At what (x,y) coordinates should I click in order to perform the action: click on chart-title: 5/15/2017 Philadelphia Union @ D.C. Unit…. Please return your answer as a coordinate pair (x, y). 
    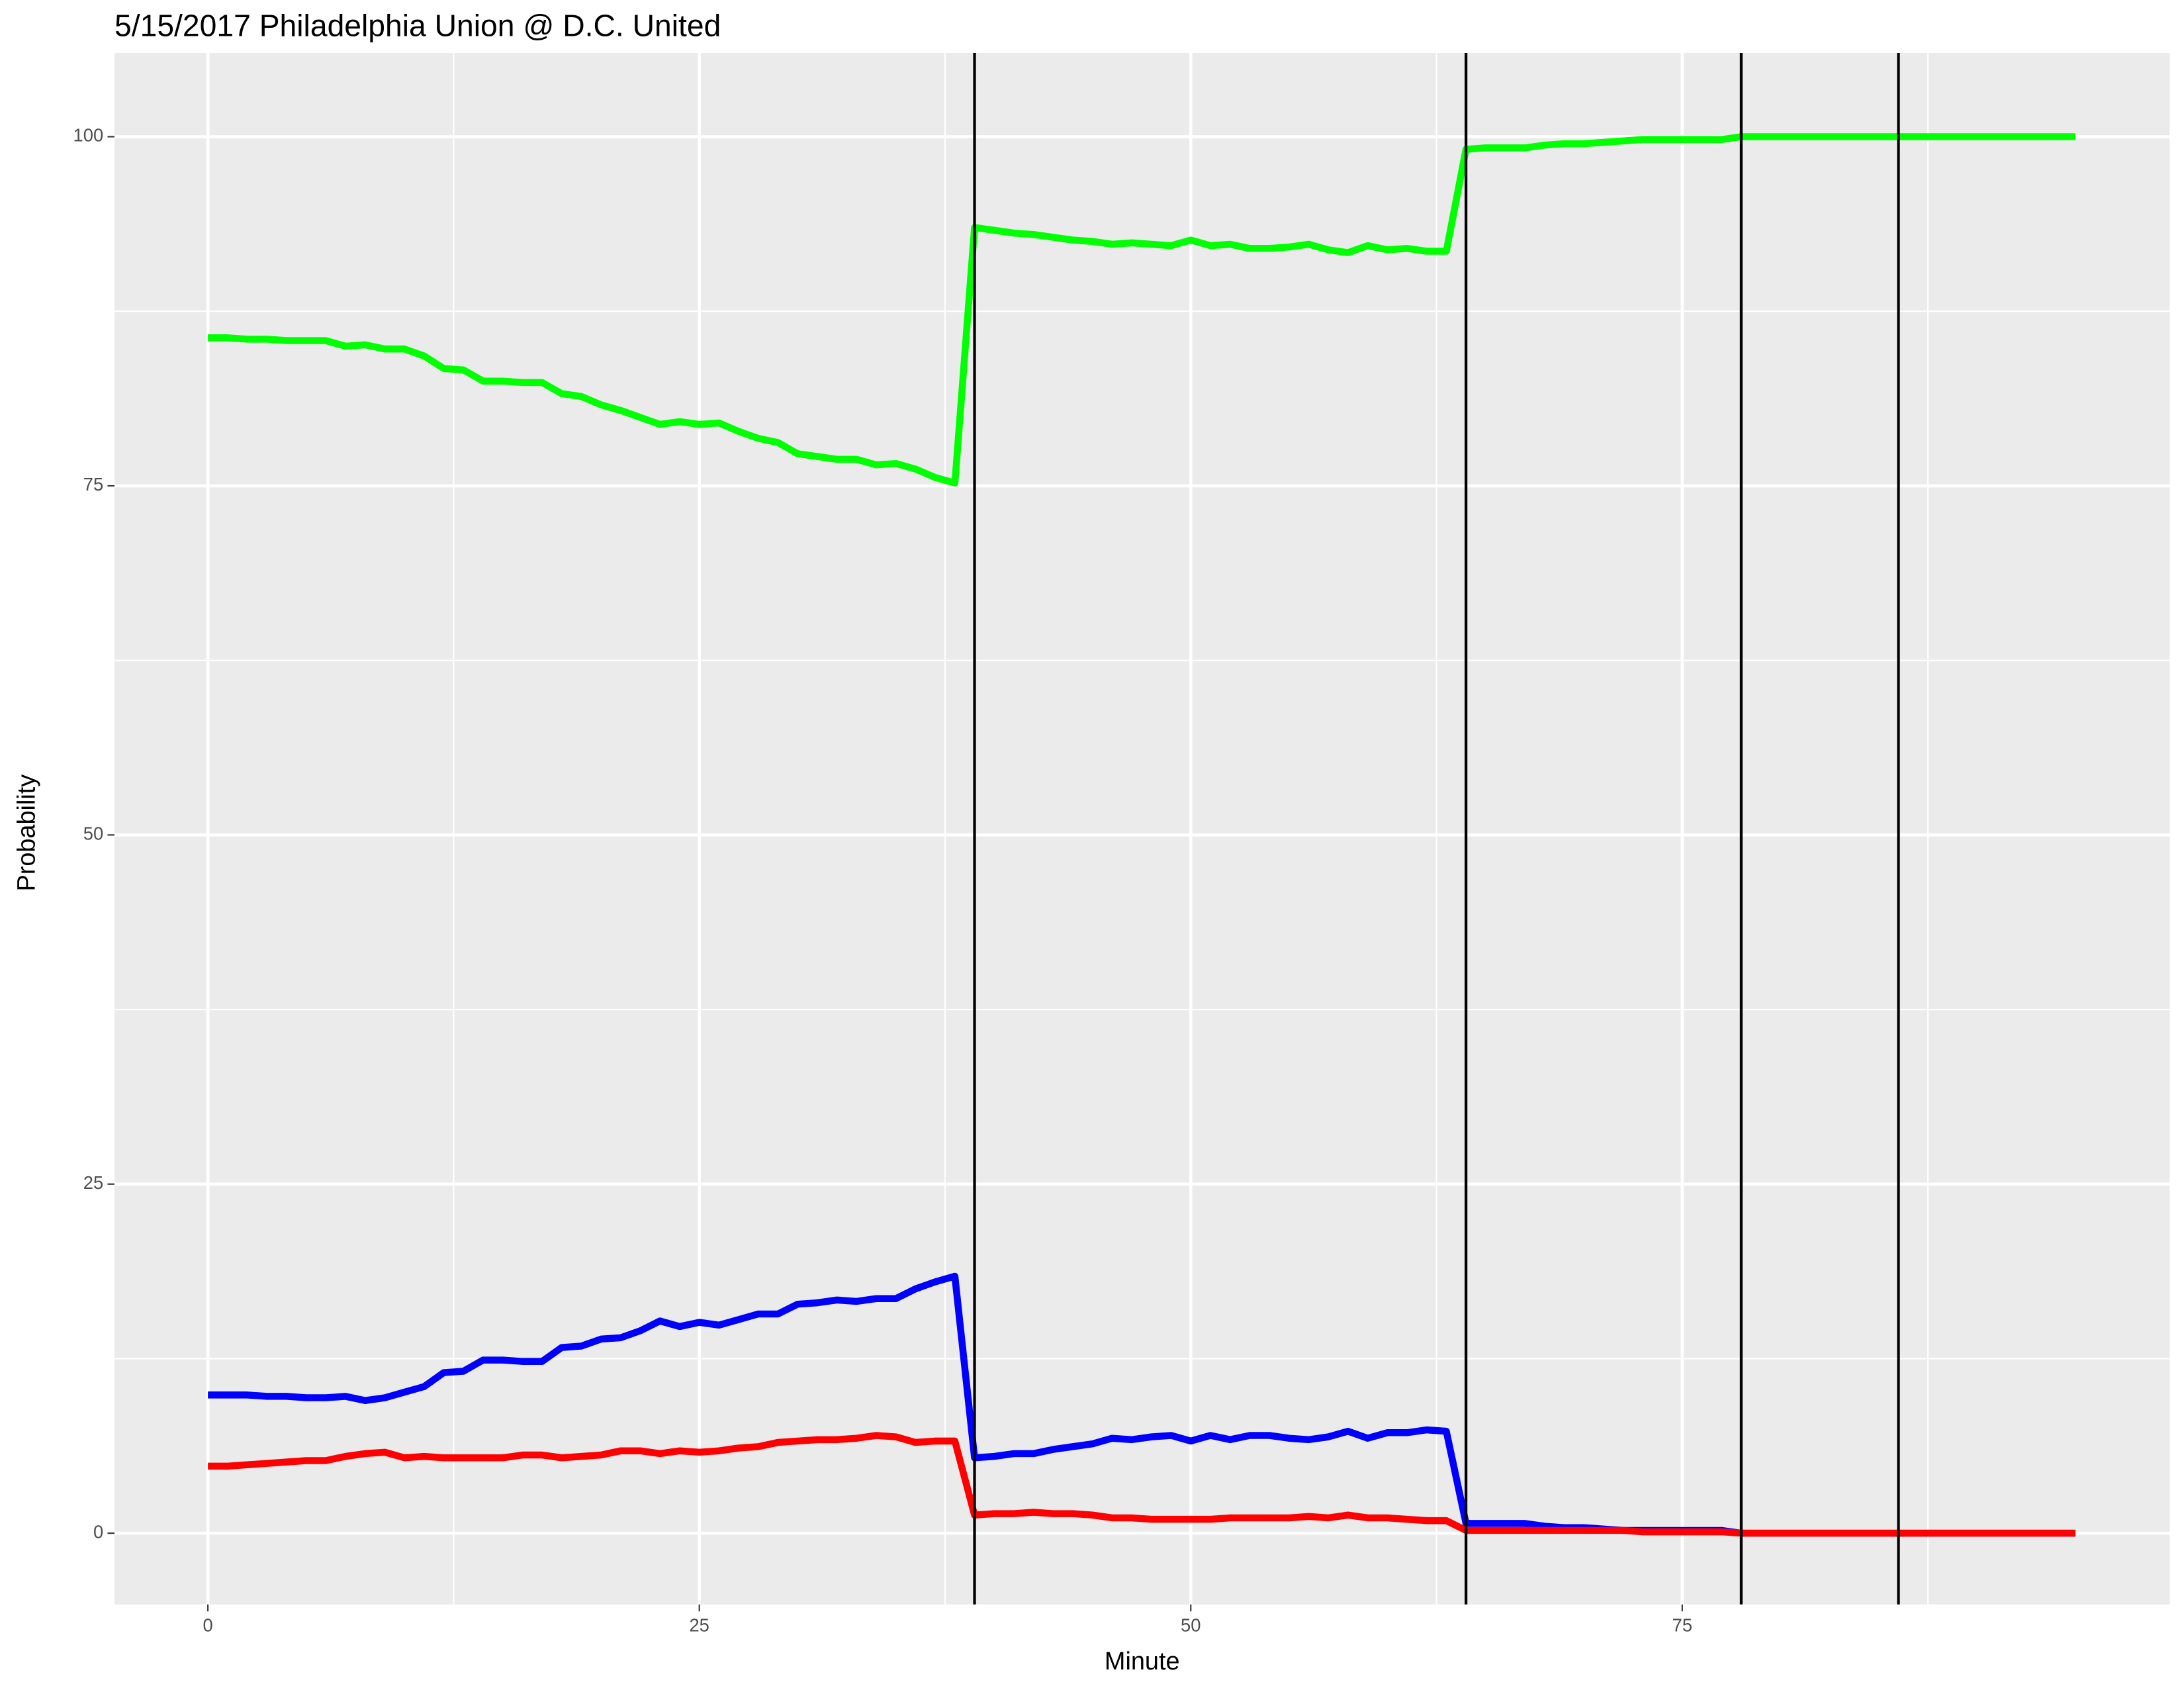
    Looking at the image, I should click on (417, 25).